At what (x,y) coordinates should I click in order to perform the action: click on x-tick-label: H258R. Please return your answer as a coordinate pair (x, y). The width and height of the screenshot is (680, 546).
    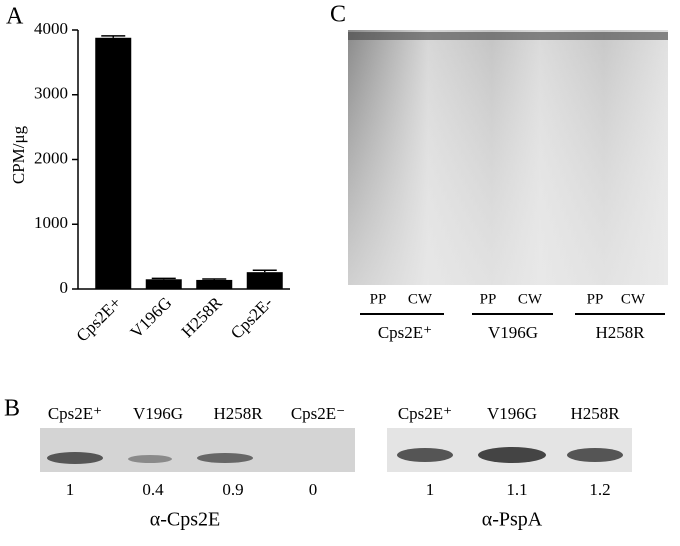
    Looking at the image, I should click on (202, 317).